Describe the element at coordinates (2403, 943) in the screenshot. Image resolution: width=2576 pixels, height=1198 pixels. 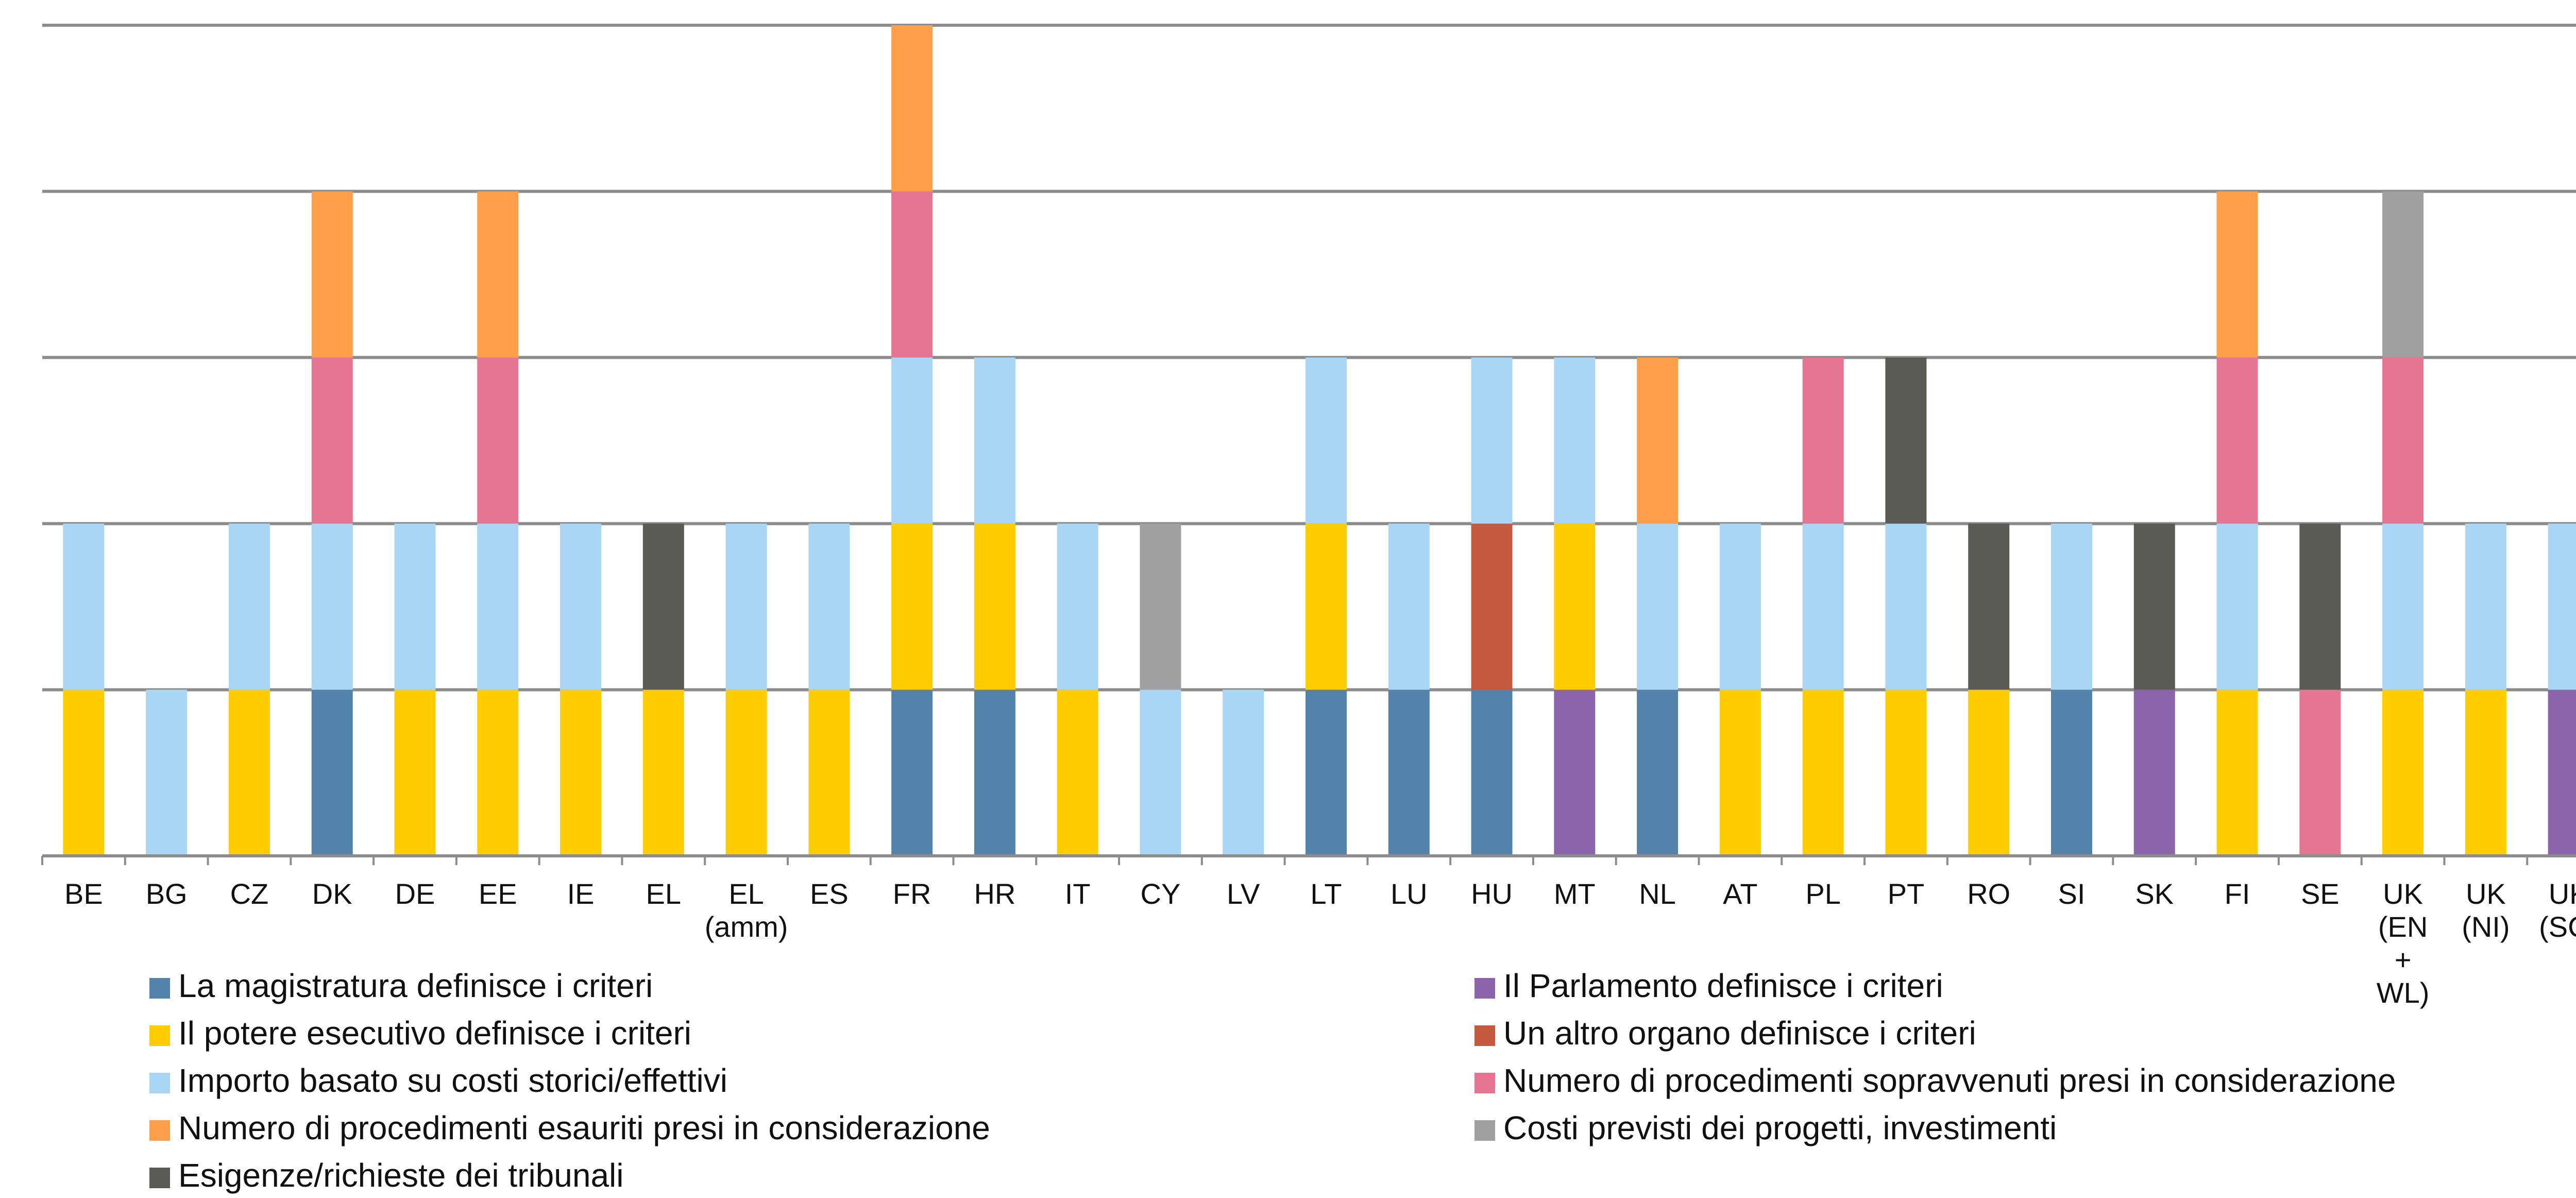
I see `x-tick-label: UK (EN + WL)` at that location.